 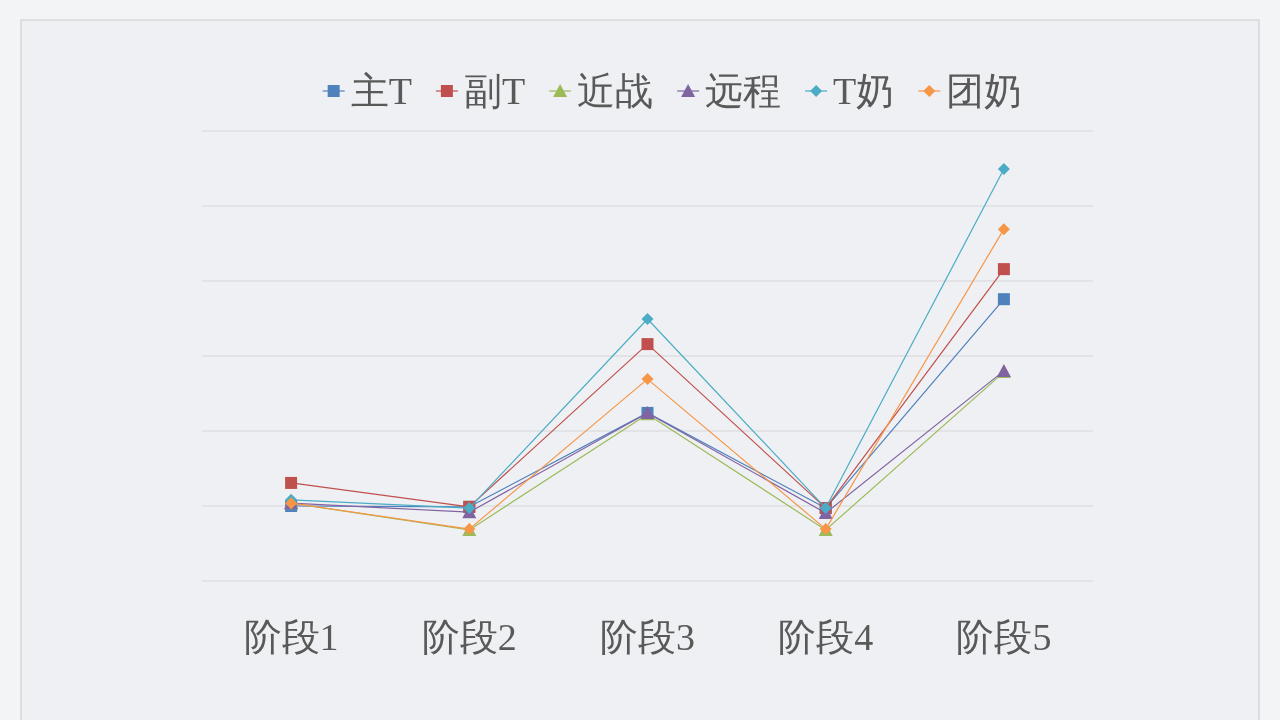 I want to click on x-tick-label: 阶段3, so click(x=647, y=637).